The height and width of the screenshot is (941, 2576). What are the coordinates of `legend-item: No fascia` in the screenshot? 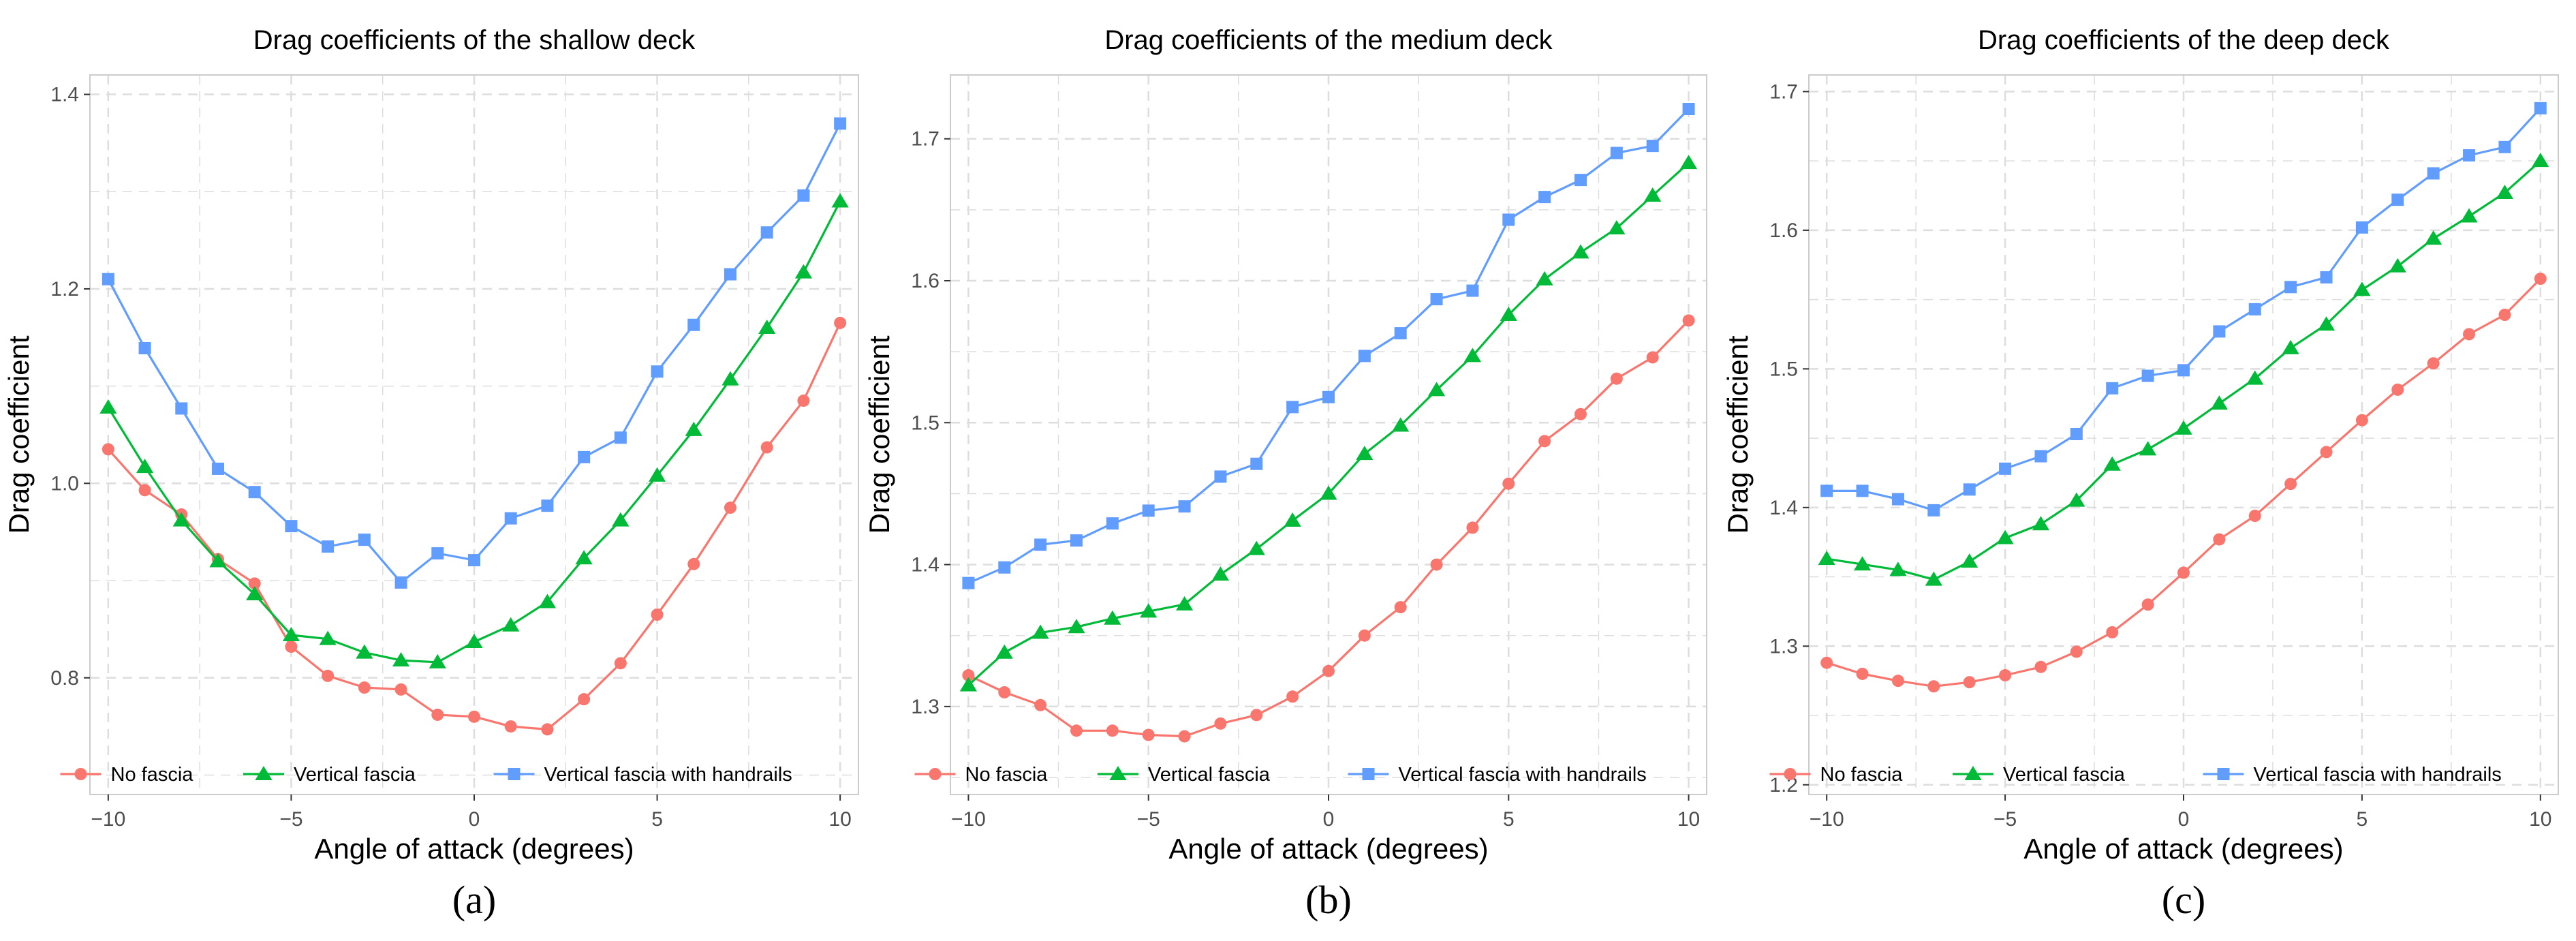 It's located at (127, 775).